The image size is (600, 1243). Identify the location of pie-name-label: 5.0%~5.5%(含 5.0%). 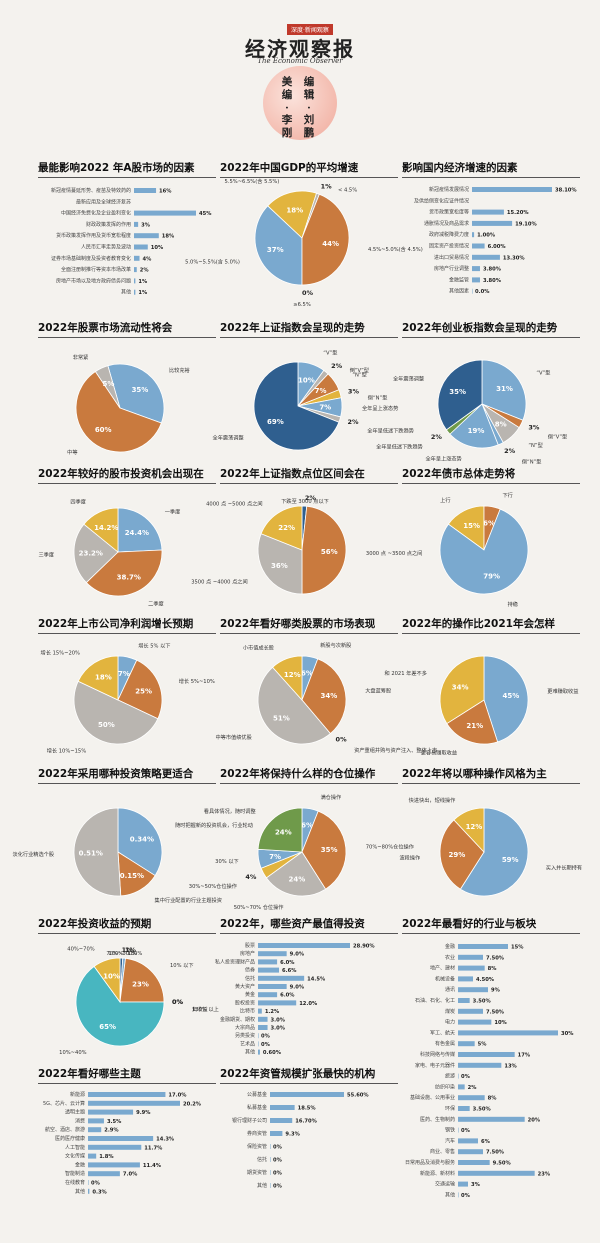
(212, 261).